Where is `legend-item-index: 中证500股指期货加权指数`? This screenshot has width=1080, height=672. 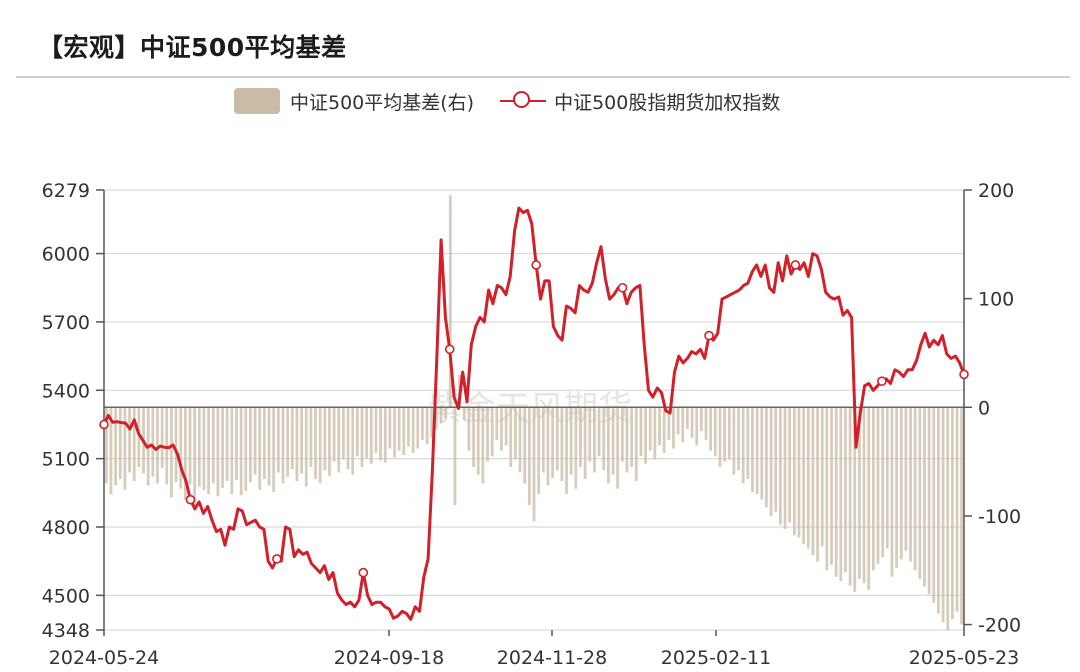
legend-item-index: 中证500股指期货加权指数 is located at coordinates (640, 101).